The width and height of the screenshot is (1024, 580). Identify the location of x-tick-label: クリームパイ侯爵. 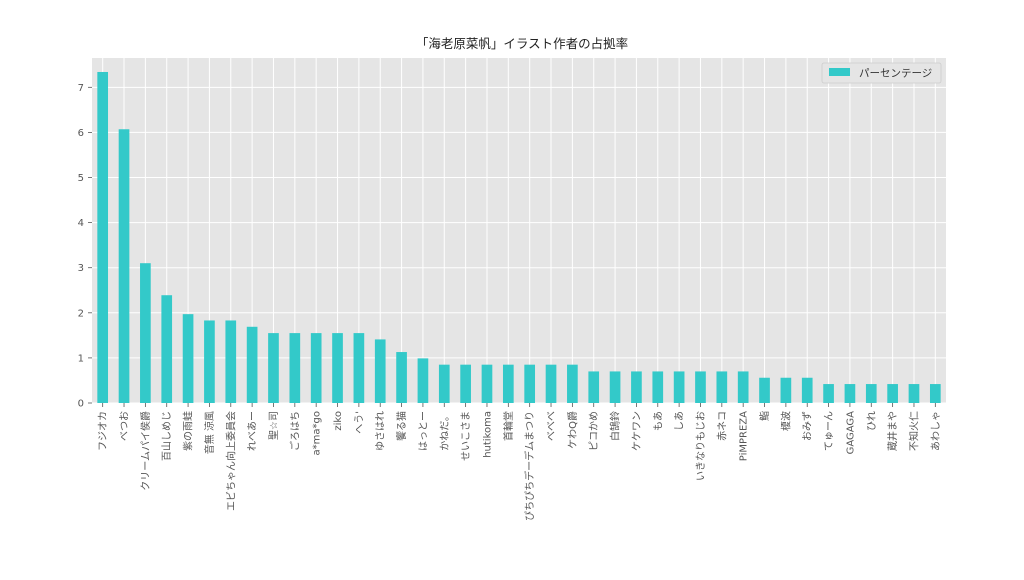
(145, 451).